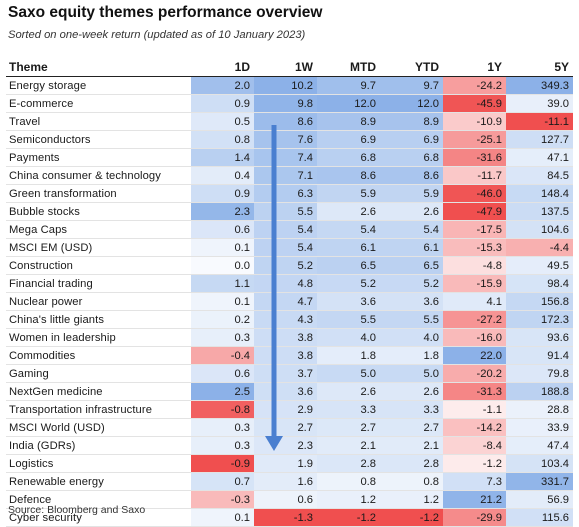 This screenshot has height=527, width=579. What do you see at coordinates (348, 67) in the screenshot?
I see `column-header-mtd: MTD` at bounding box center [348, 67].